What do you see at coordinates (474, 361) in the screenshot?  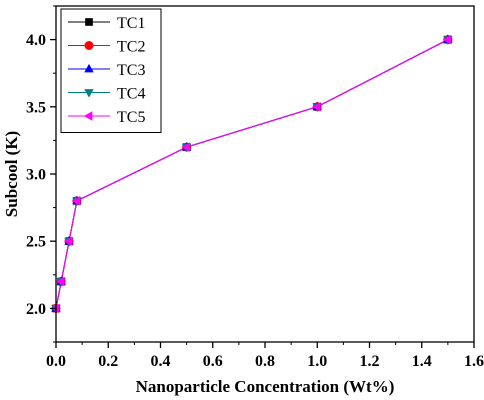 I see `x-tick-label: 1.6` at bounding box center [474, 361].